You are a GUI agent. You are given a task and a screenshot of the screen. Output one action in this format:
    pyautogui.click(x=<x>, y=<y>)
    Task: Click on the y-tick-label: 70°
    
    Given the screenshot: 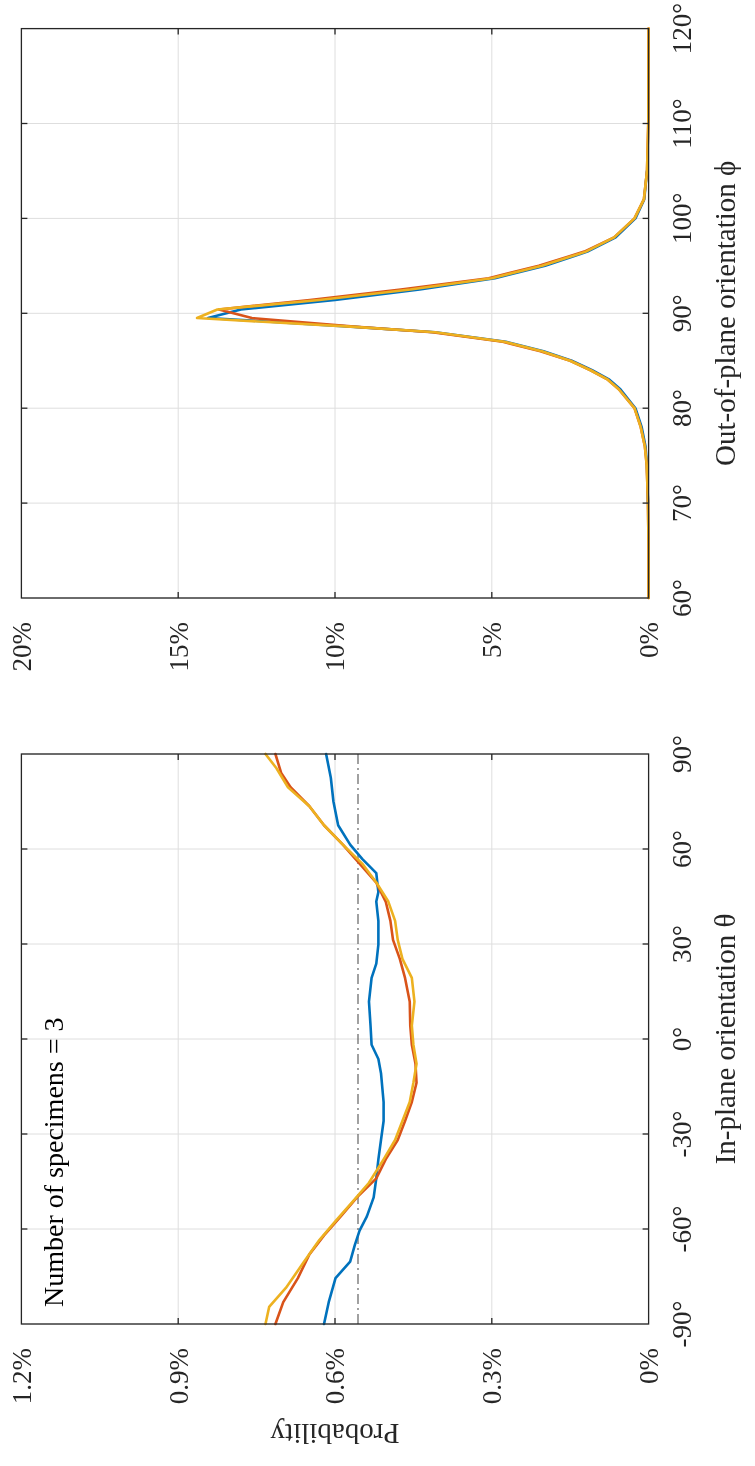 What is the action you would take?
    pyautogui.click(x=682, y=503)
    